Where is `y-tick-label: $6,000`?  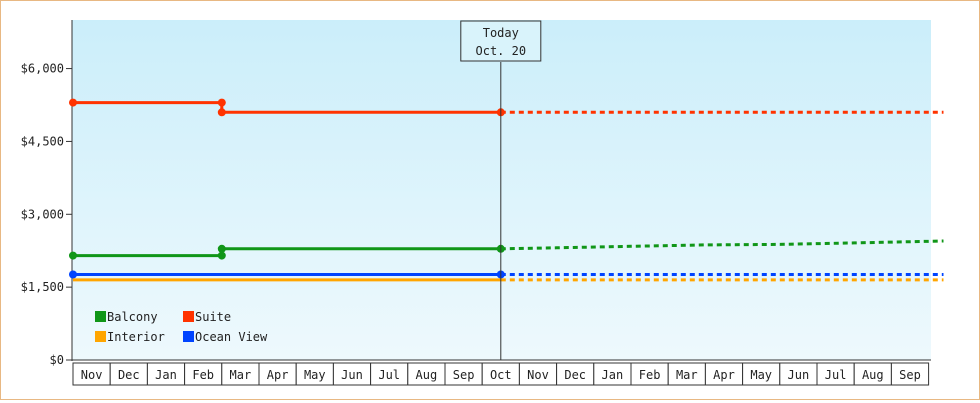 y-tick-label: $6,000 is located at coordinates (42, 69).